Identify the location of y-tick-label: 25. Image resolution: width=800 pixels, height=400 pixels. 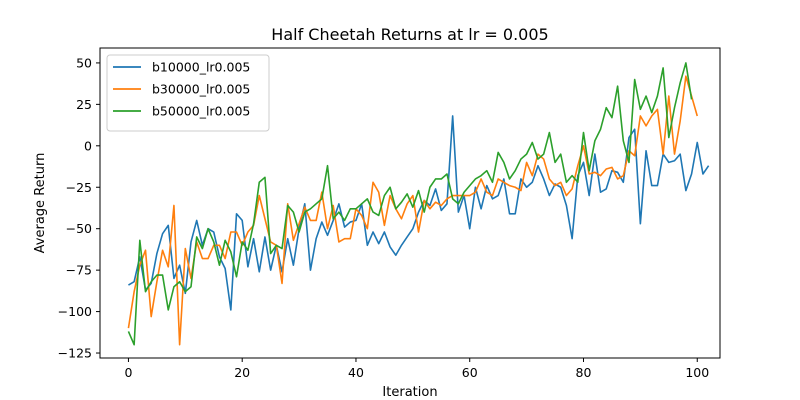
(84, 104).